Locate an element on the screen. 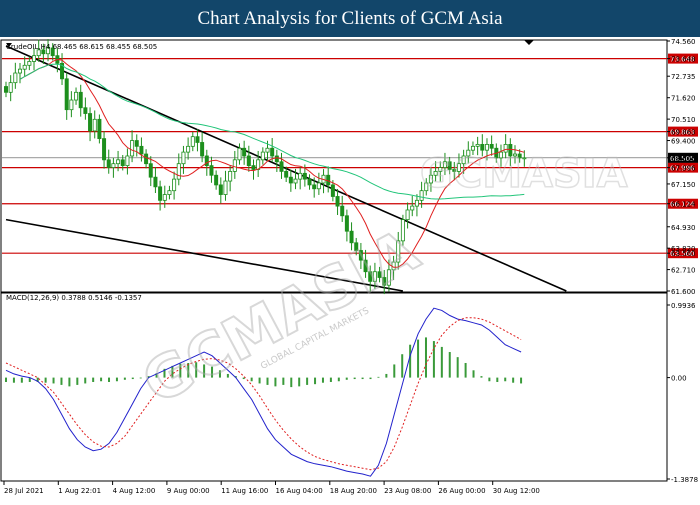 Image resolution: width=700 pixels, height=505 pixels. macd-info: MACD(12,26,9) 0.3788 0.5146 -0.1357 is located at coordinates (74, 298).